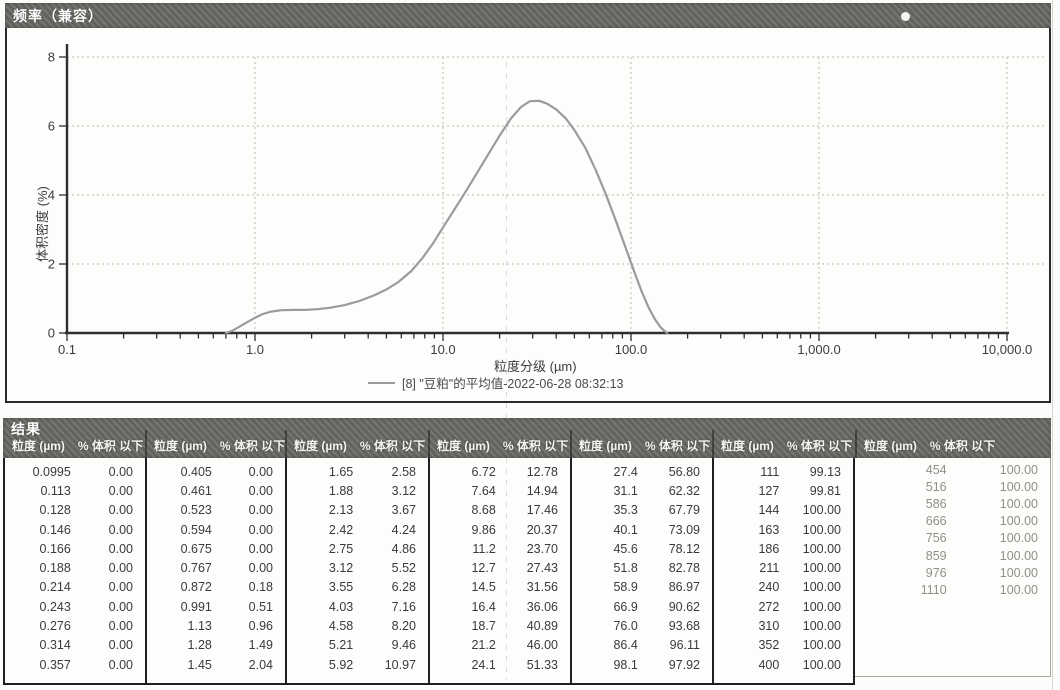 This screenshot has width=1060, height=690. I want to click on x-tick-label: 100.0, so click(631, 349).